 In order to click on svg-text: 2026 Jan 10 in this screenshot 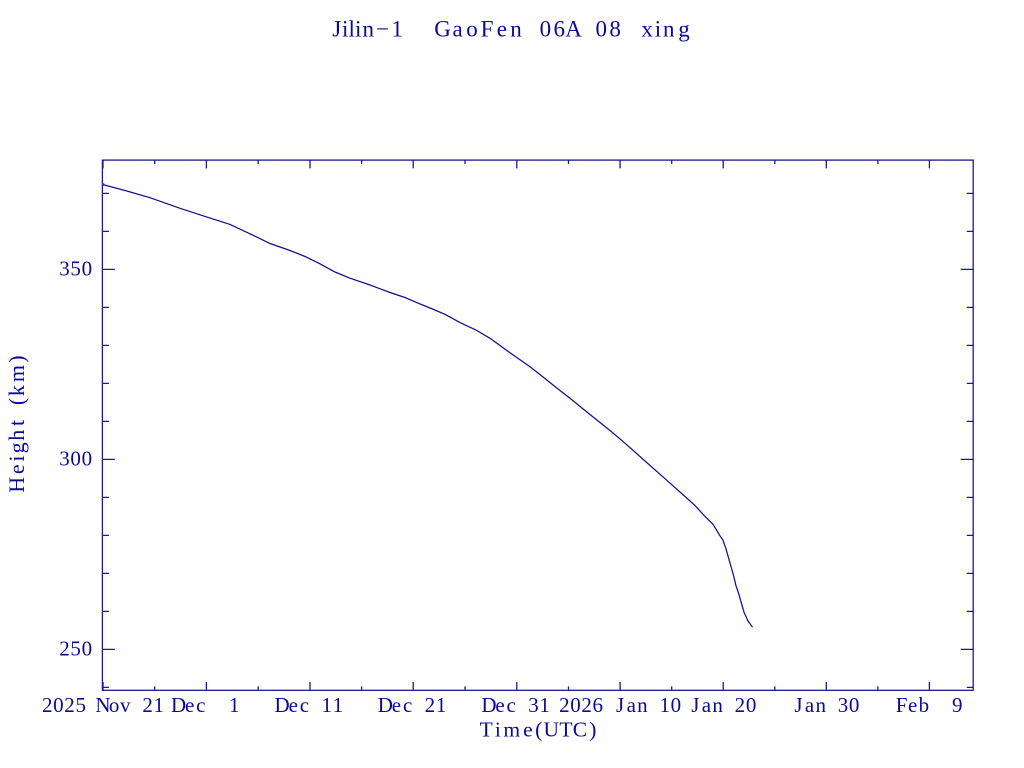, I will do `click(620, 705)`.